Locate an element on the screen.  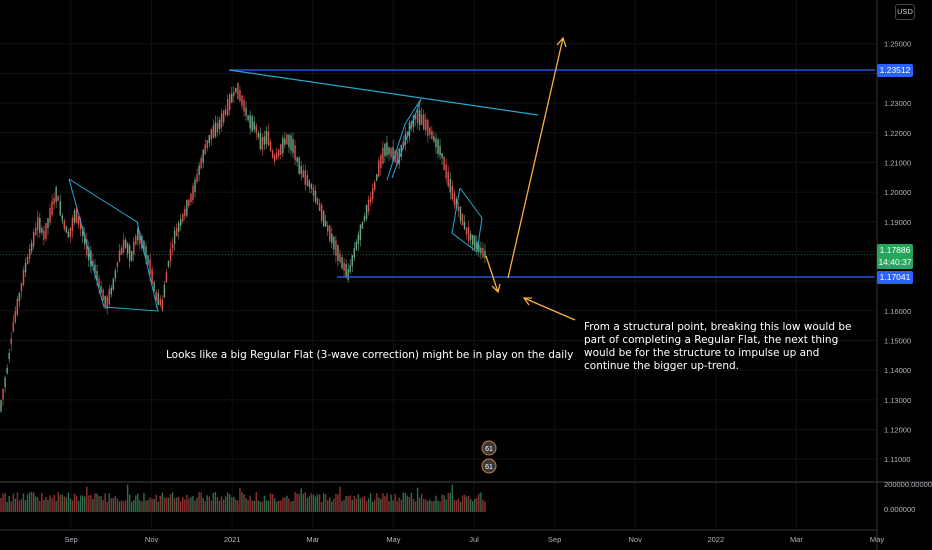
event-badges: 61 61 is located at coordinates (489, 457).